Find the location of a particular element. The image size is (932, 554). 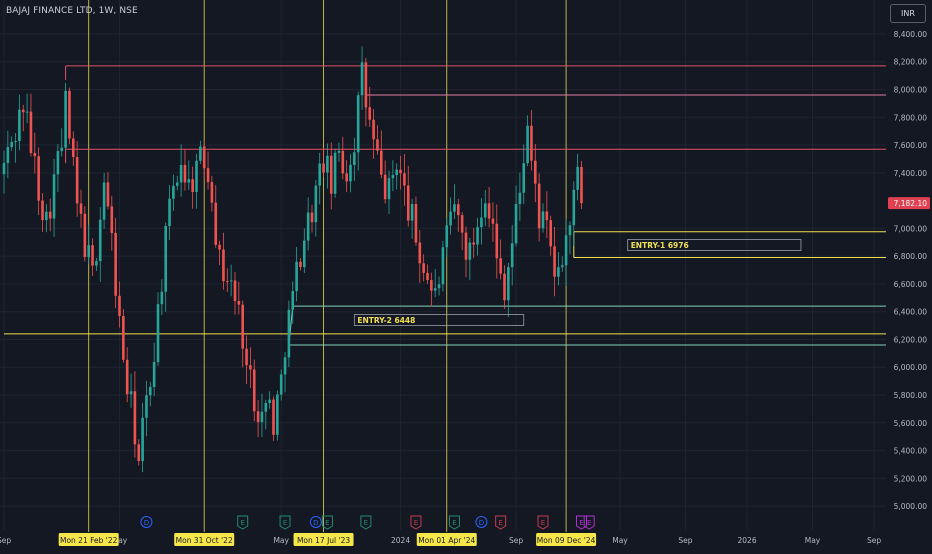

entry-annotations: ENTRY-1 6976 ENTRY-2 6448 is located at coordinates (577, 282).